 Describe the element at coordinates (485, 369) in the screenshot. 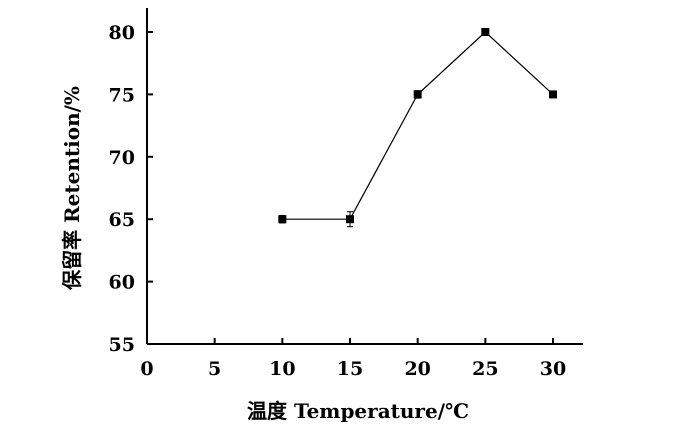

I see `x-tick-label: 25` at that location.